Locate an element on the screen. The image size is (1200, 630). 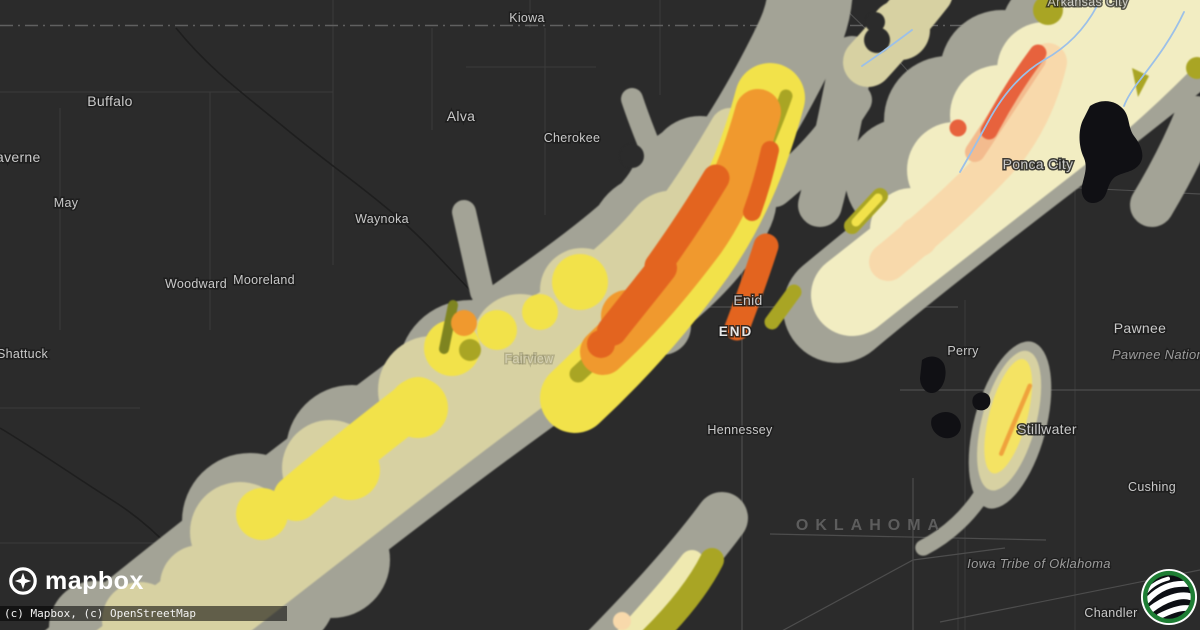
mapbox-compass-icon is located at coordinates (23, 581).